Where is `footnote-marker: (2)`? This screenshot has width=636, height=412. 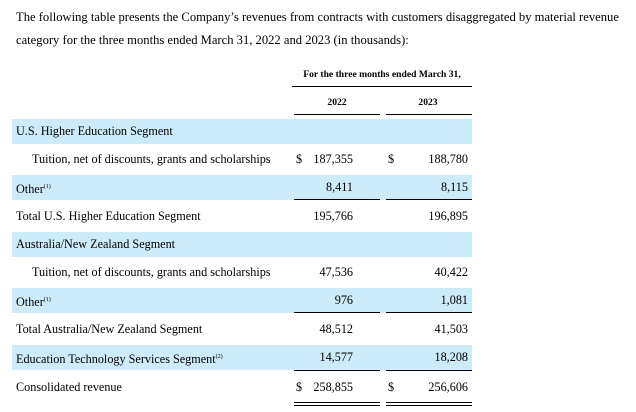 footnote-marker: (2) is located at coordinates (219, 357).